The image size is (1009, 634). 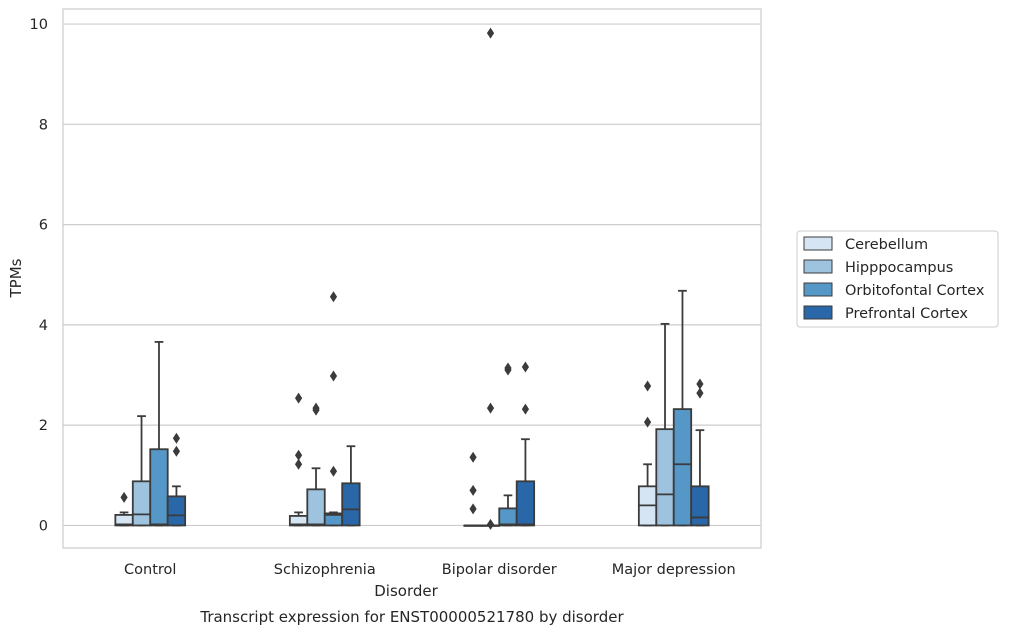 What do you see at coordinates (16, 278) in the screenshot?
I see `y-axis-label: TPMs` at bounding box center [16, 278].